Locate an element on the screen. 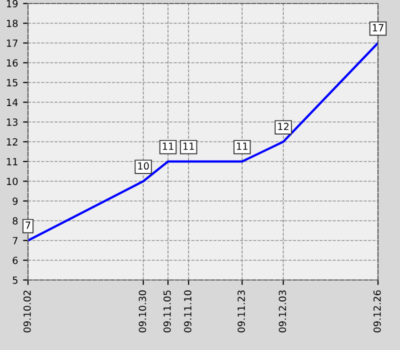 The width and height of the screenshot is (400, 350). y-tick-label: 8 is located at coordinates (15, 221).